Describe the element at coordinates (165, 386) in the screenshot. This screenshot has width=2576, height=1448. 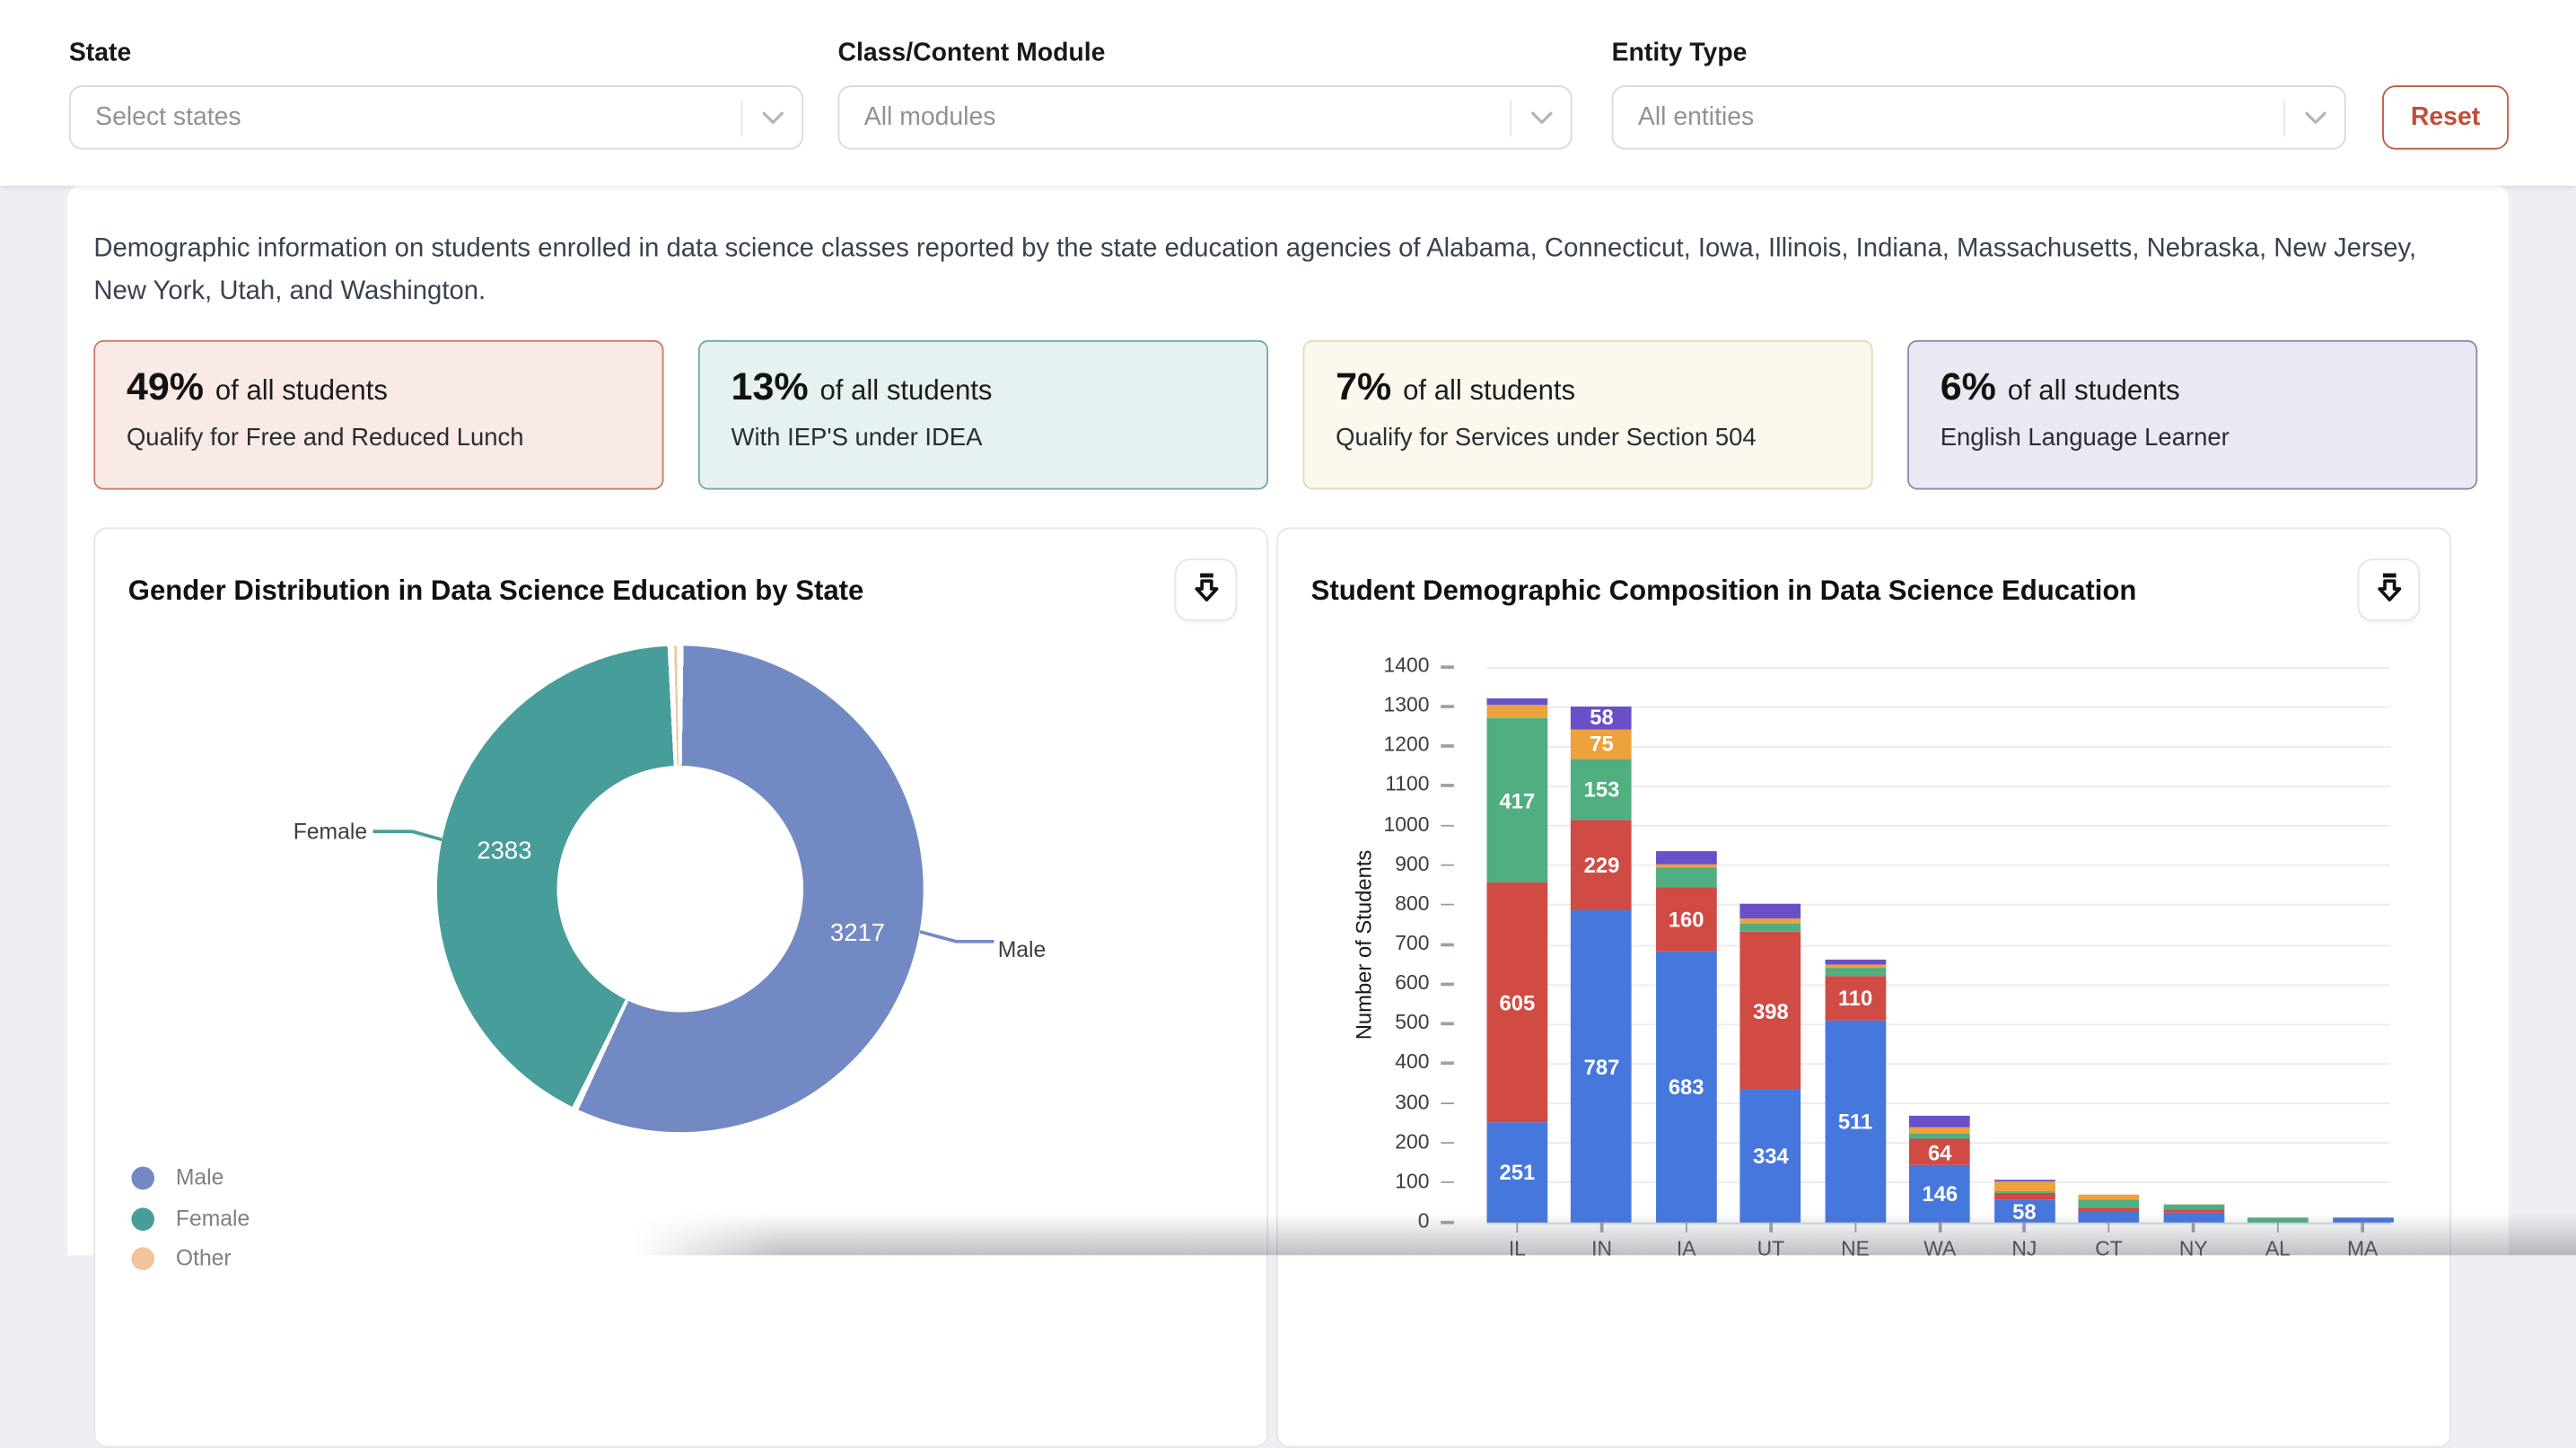
I see `stat-value: 49%` at that location.